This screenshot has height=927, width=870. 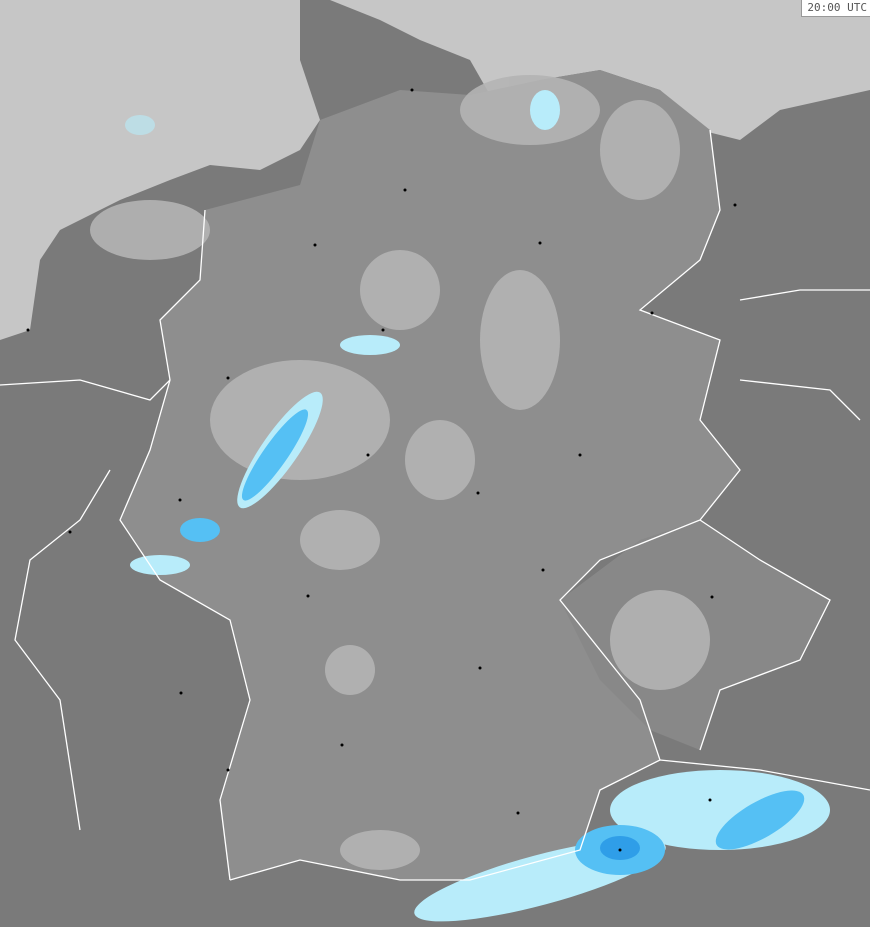 I want to click on north-sea, so click(x=160, y=170).